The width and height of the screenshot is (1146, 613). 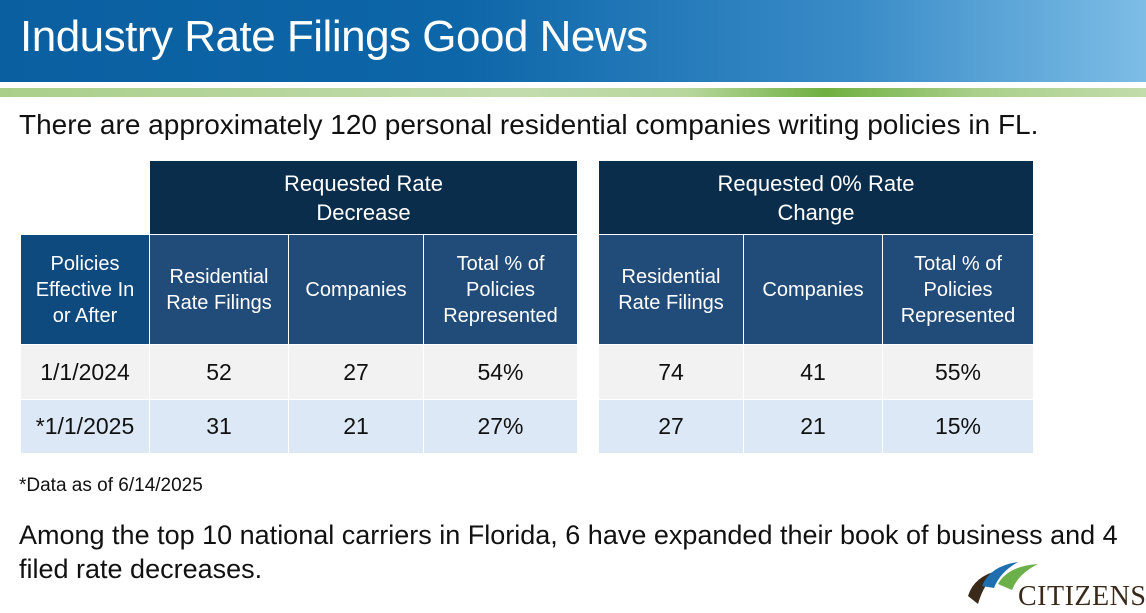 What do you see at coordinates (573, 92) in the screenshot?
I see `accent-divider` at bounding box center [573, 92].